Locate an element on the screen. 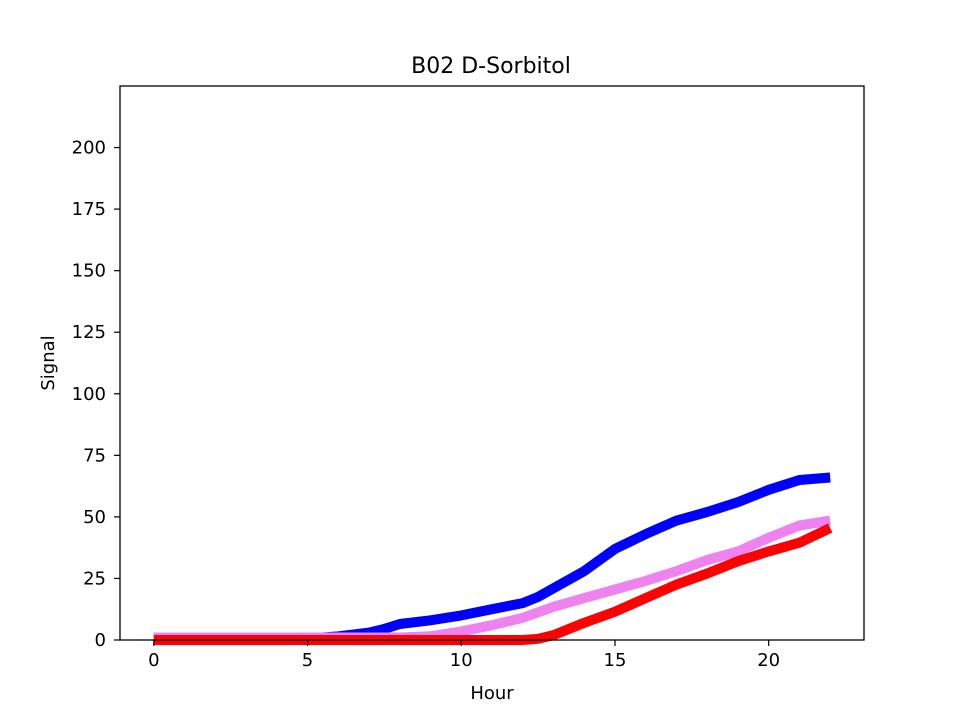 The image size is (960, 720). x-tick-label: 15 is located at coordinates (615, 660).